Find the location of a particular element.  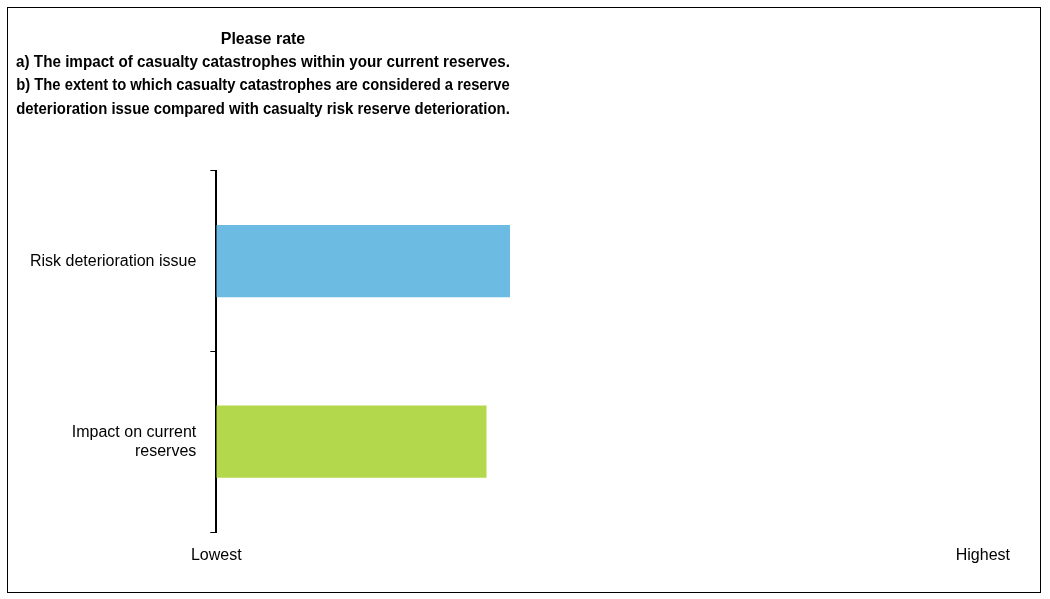

text: Lowest is located at coordinates (216, 555).